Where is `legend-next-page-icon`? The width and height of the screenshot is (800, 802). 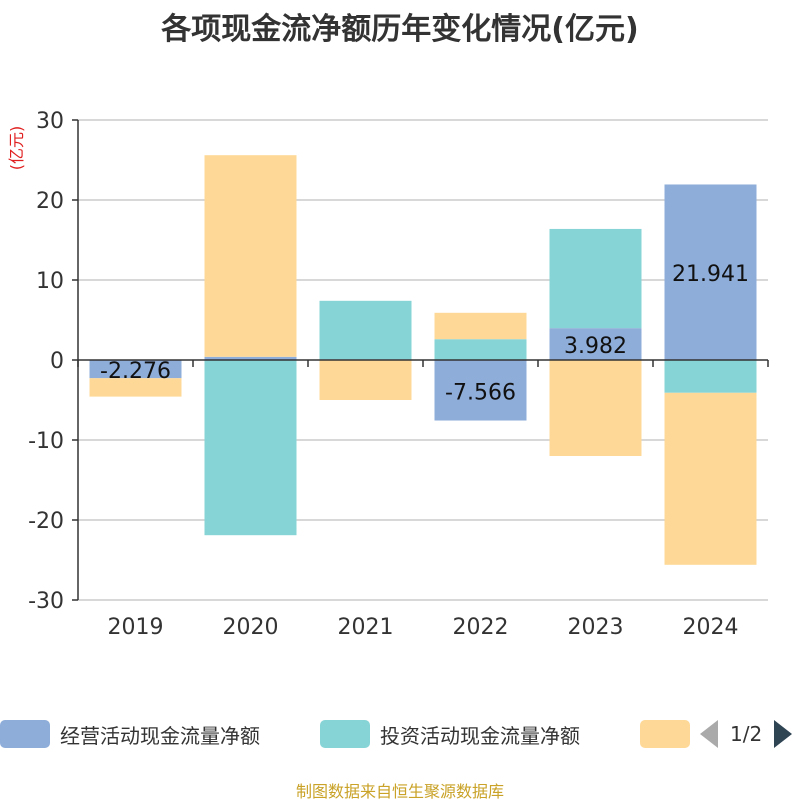 legend-next-page-icon is located at coordinates (783, 734).